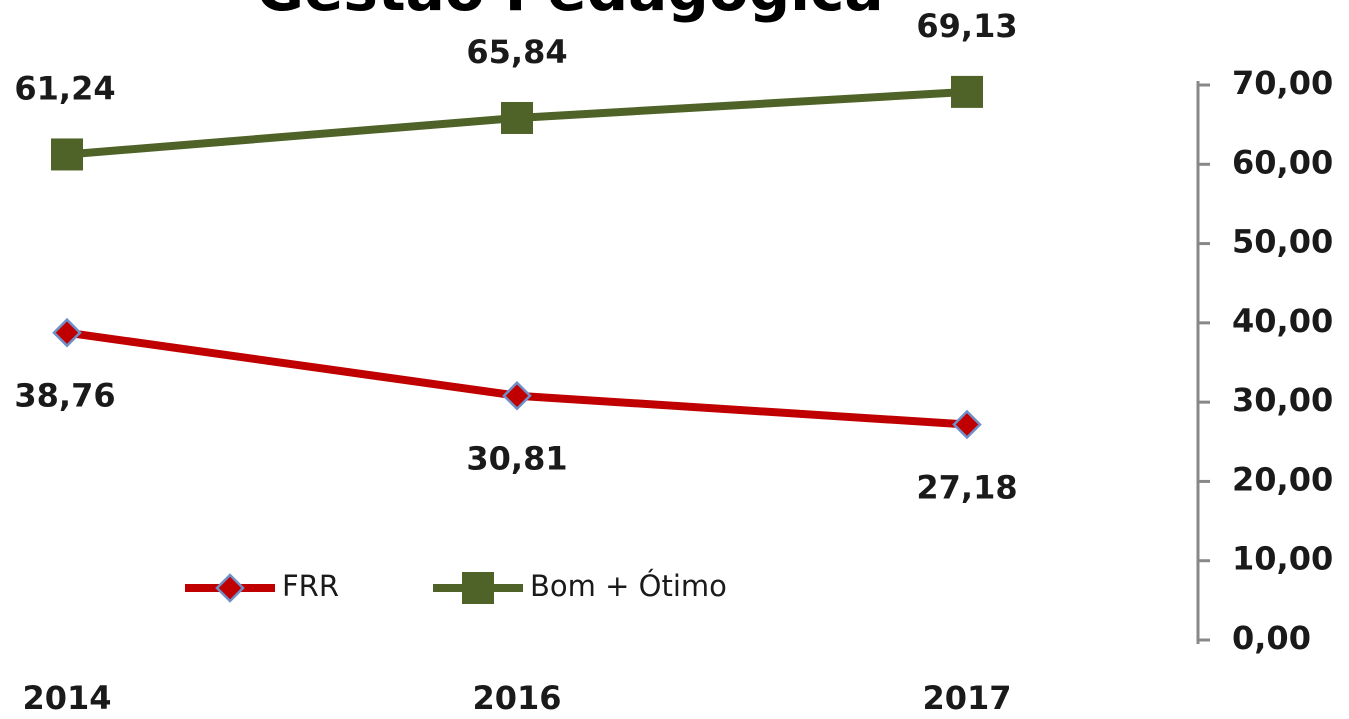 The height and width of the screenshot is (719, 1349). What do you see at coordinates (1282, 400) in the screenshot?
I see `y-tick-label: 30,00` at bounding box center [1282, 400].